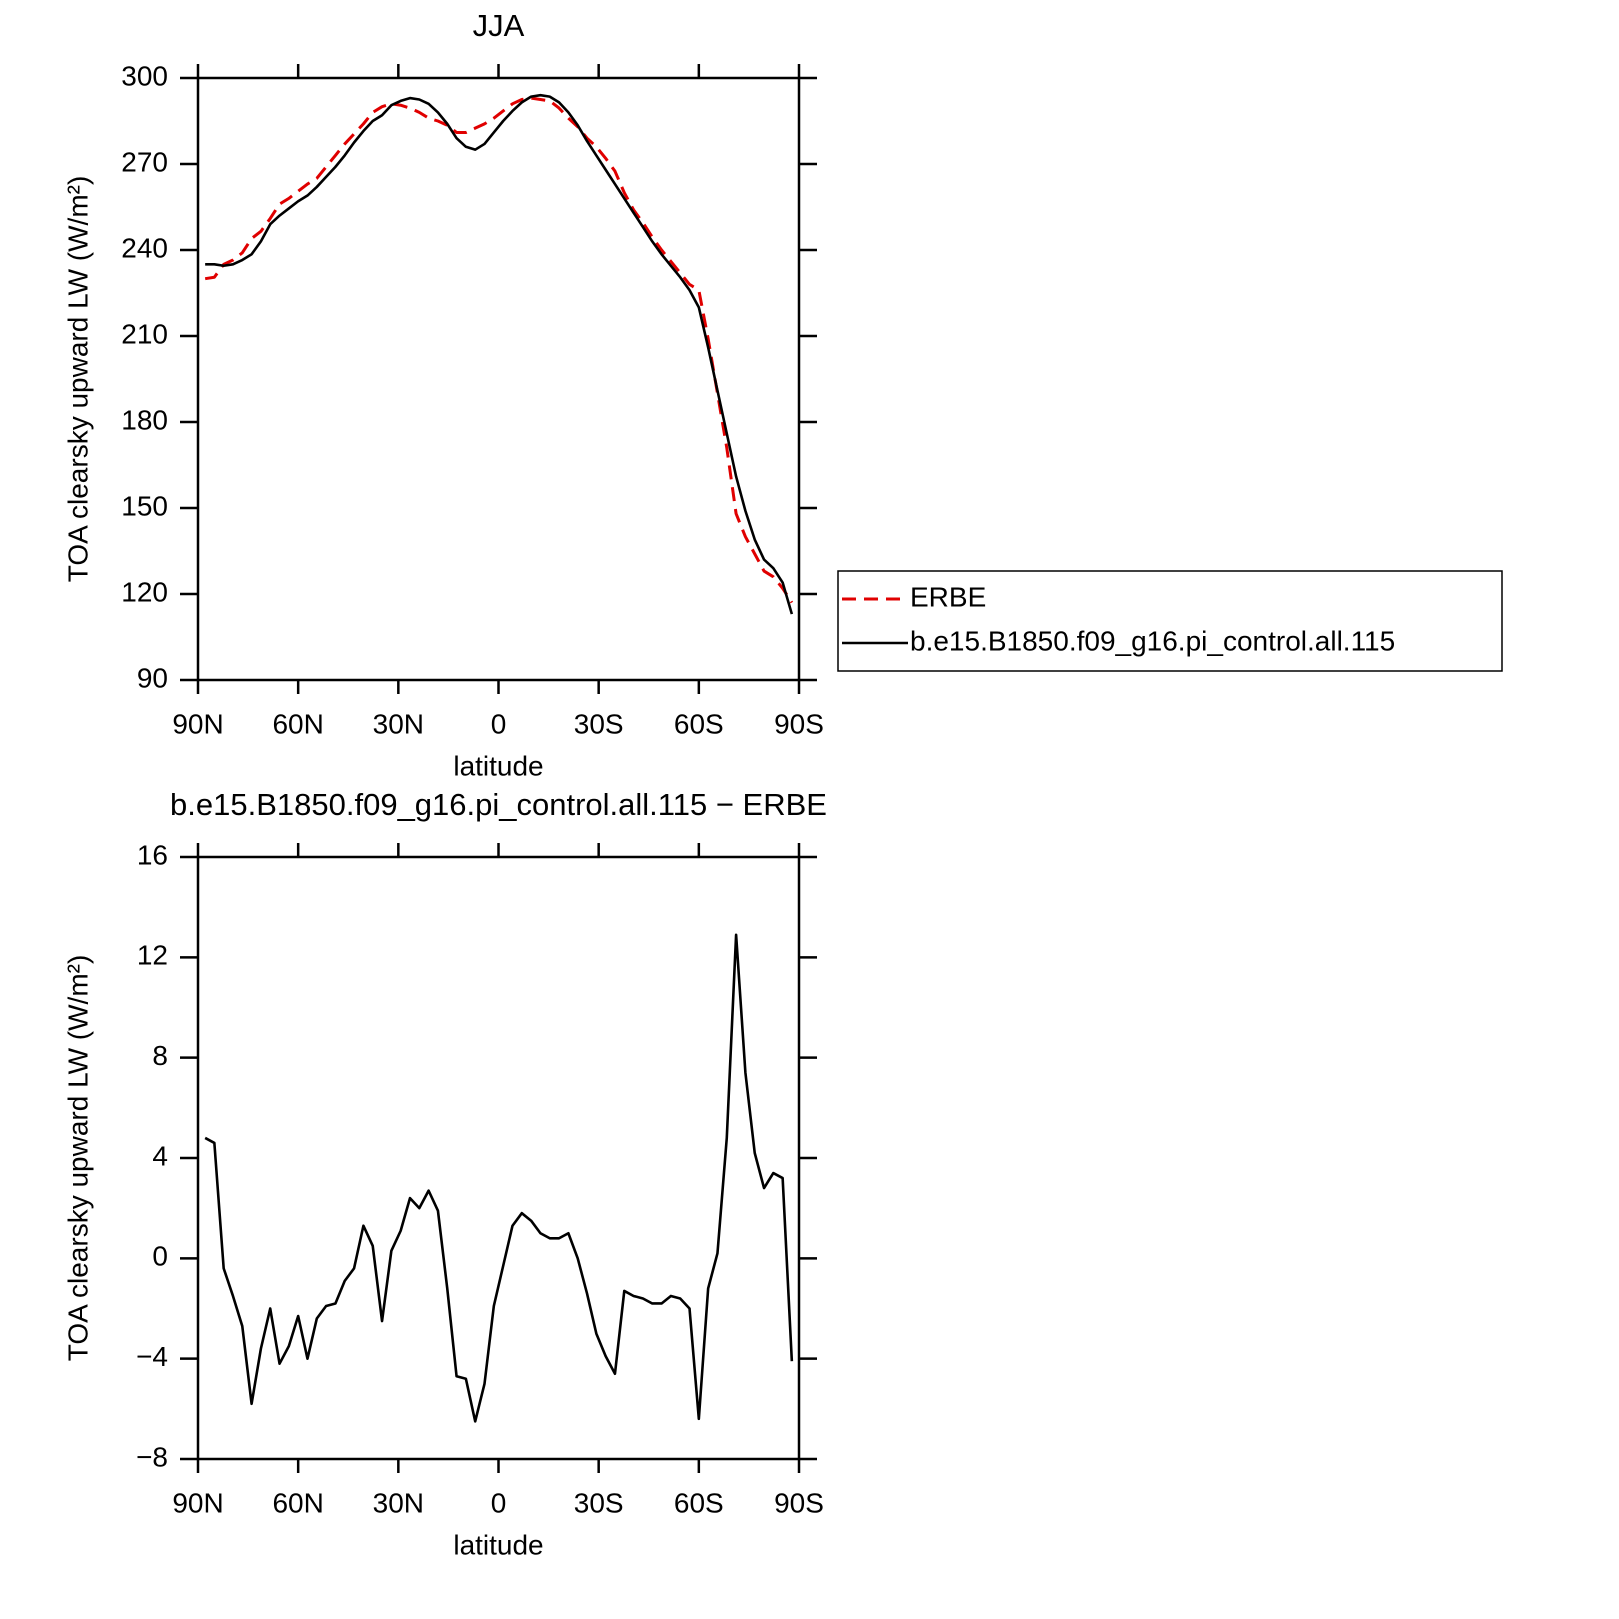 The width and height of the screenshot is (1619, 1619). Describe the element at coordinates (152, 854) in the screenshot. I see `y-tick-label: 16` at that location.